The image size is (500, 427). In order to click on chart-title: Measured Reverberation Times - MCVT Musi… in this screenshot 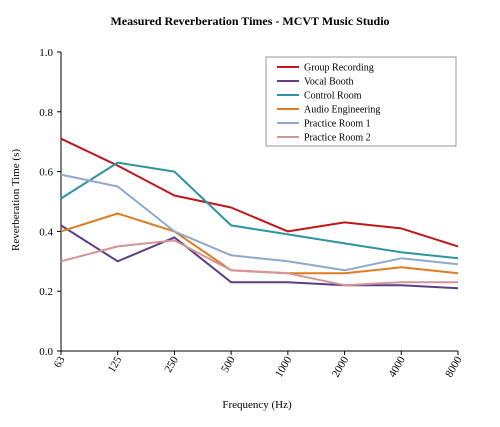, I will do `click(249, 21)`.